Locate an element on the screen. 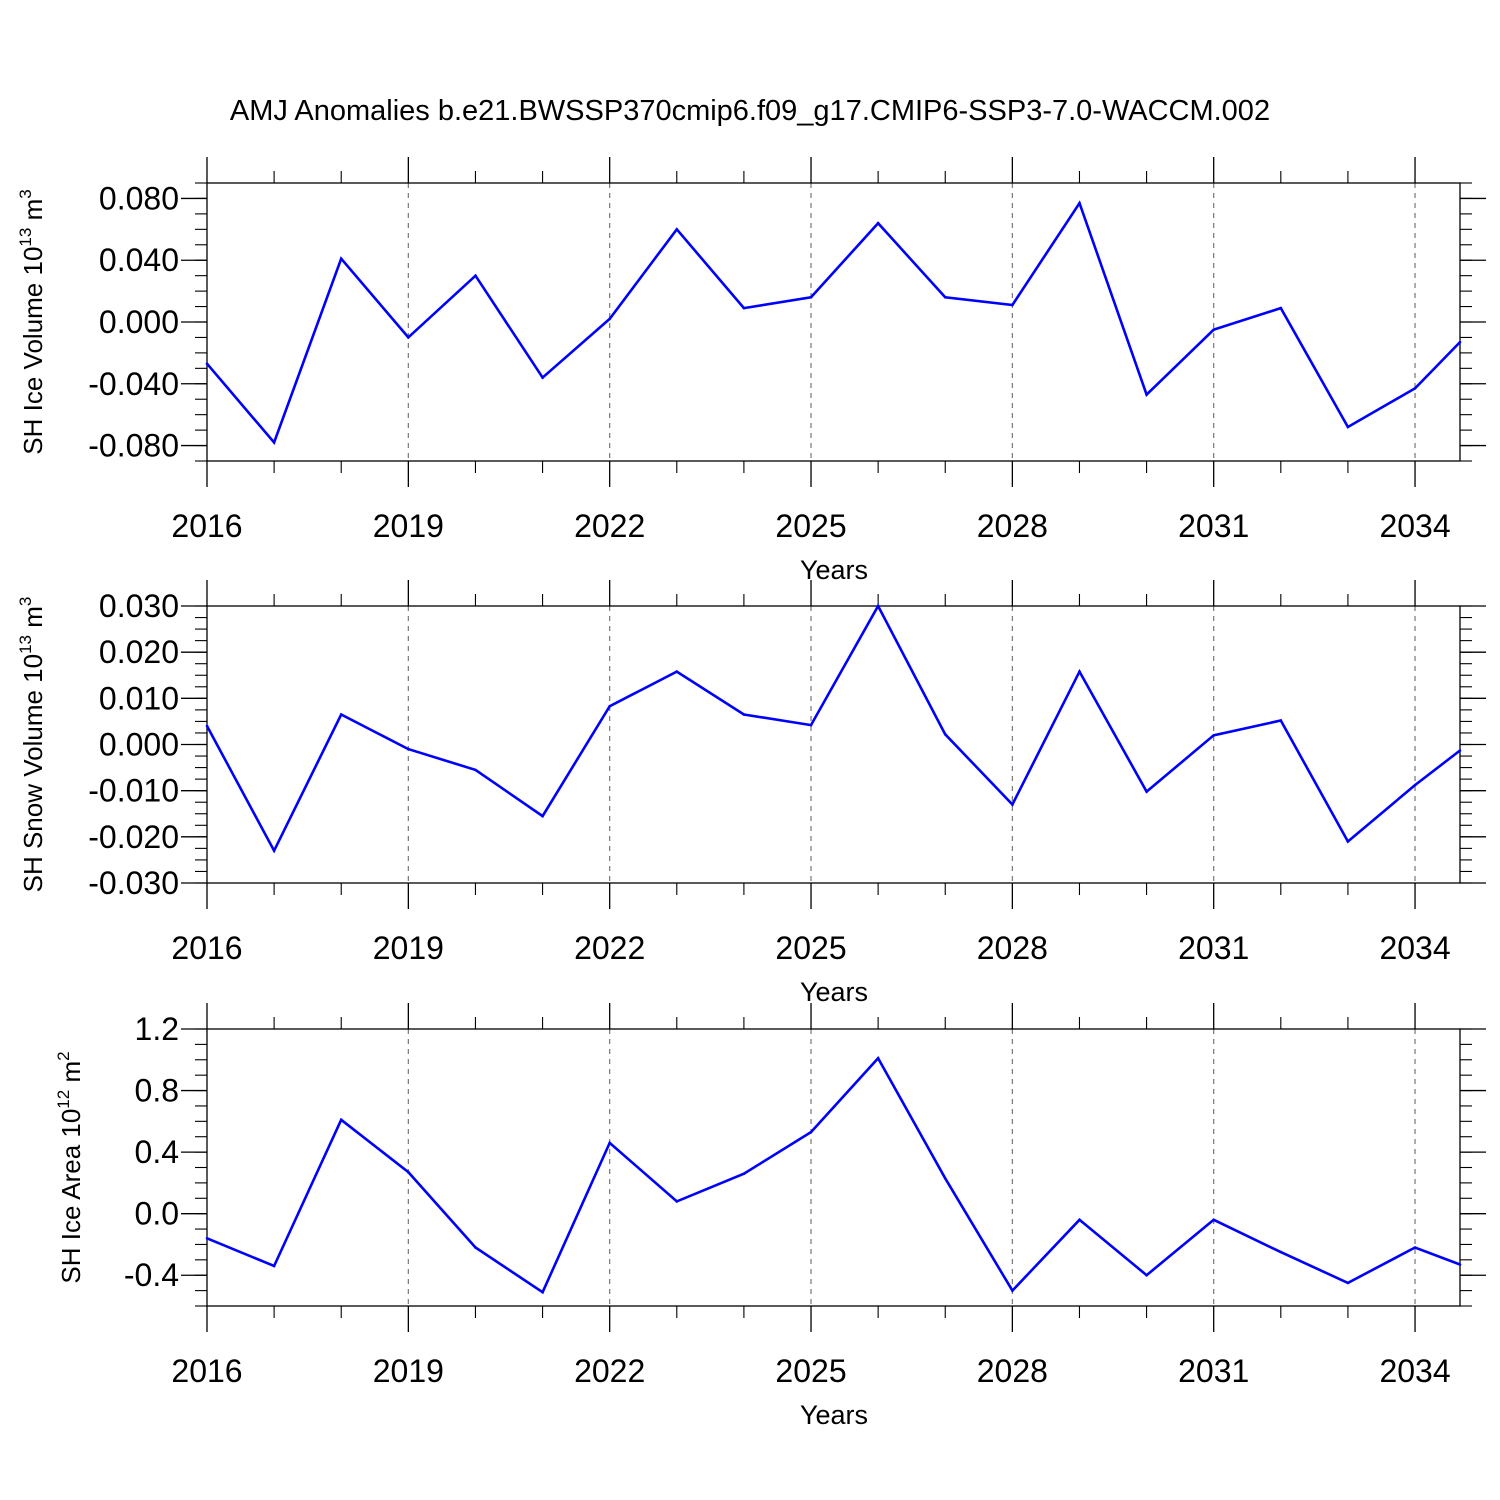 The image size is (1500, 1500). y-tick-label: 0.0 is located at coordinates (157, 1214).